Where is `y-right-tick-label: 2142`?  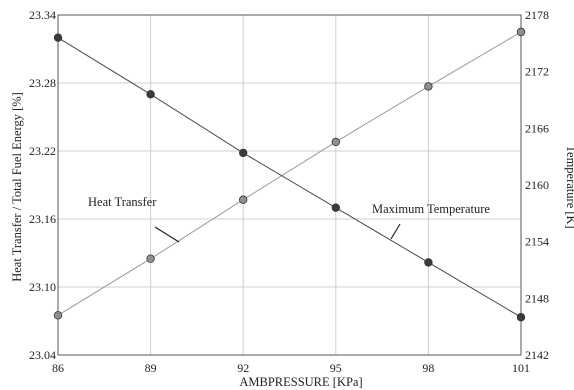 y-right-tick-label: 2142 is located at coordinates (537, 355).